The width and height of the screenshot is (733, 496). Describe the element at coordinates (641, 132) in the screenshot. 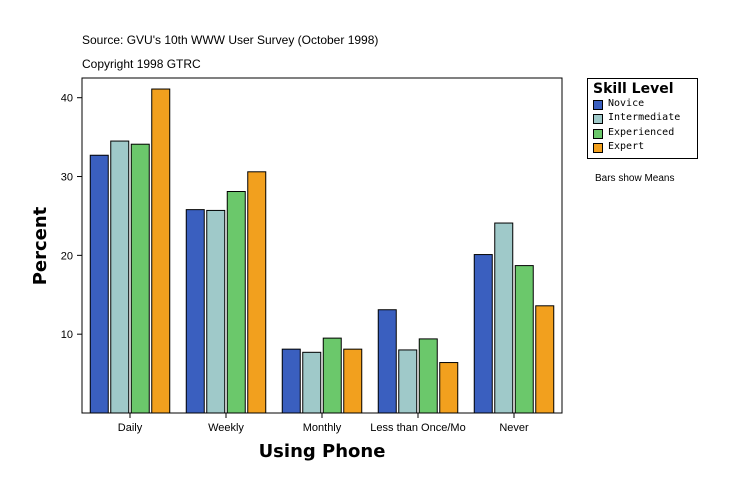

I see `legend-label-experienced: Experienced` at that location.